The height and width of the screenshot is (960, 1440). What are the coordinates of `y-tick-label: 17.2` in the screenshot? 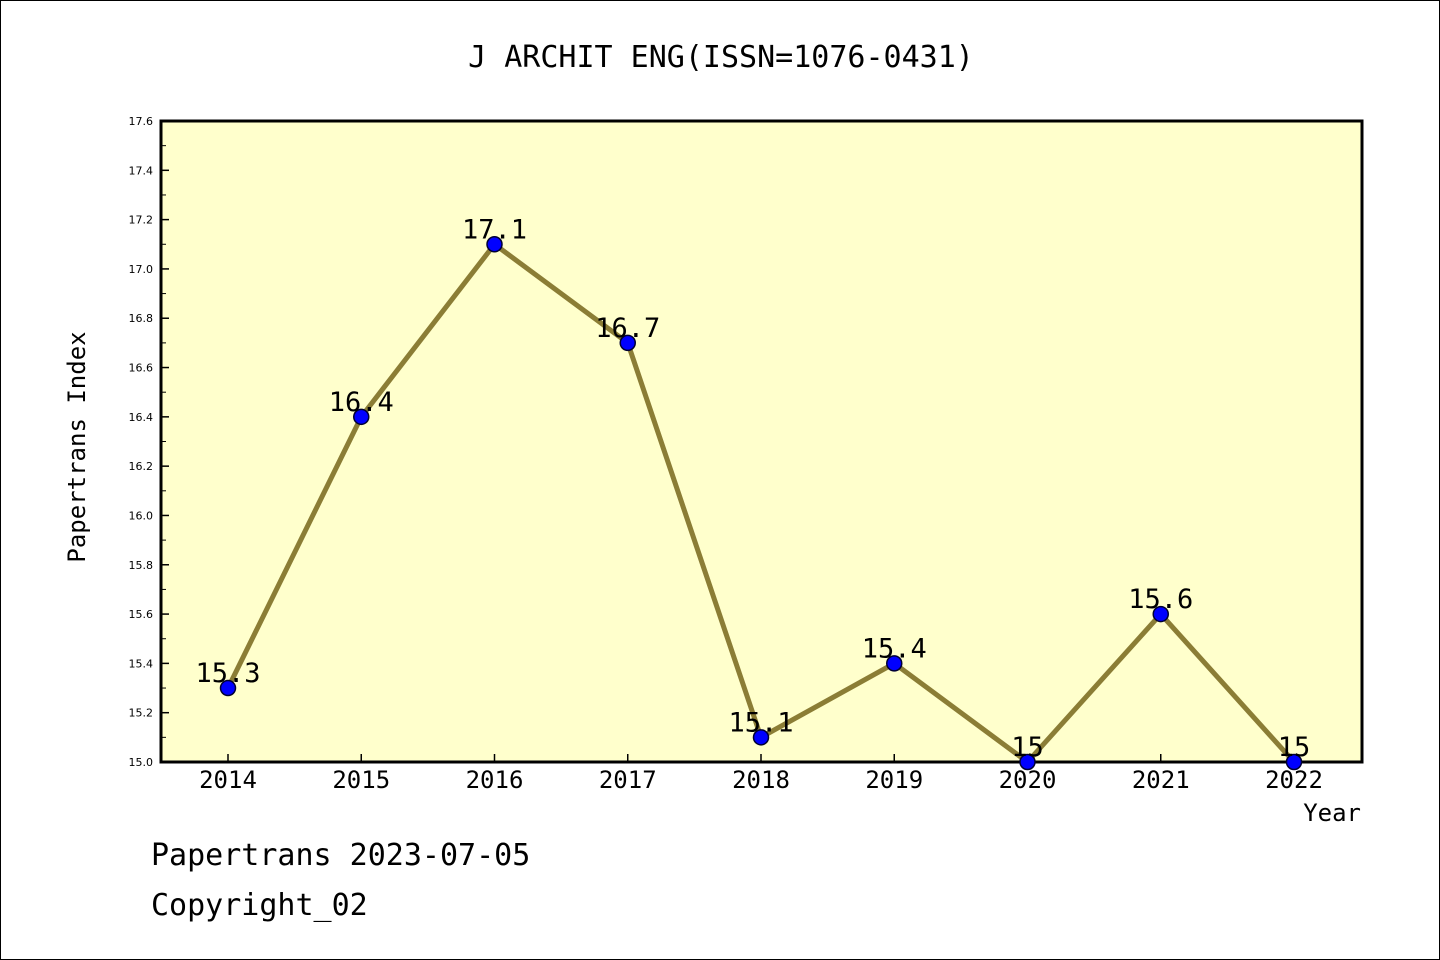 It's located at (141, 220).